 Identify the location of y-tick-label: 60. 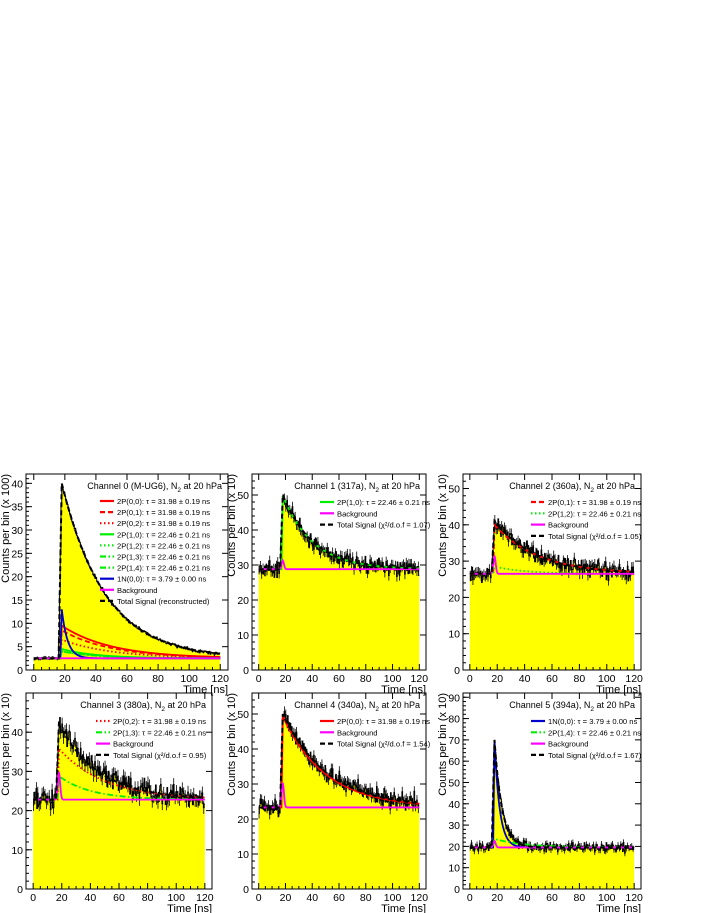
(454, 762).